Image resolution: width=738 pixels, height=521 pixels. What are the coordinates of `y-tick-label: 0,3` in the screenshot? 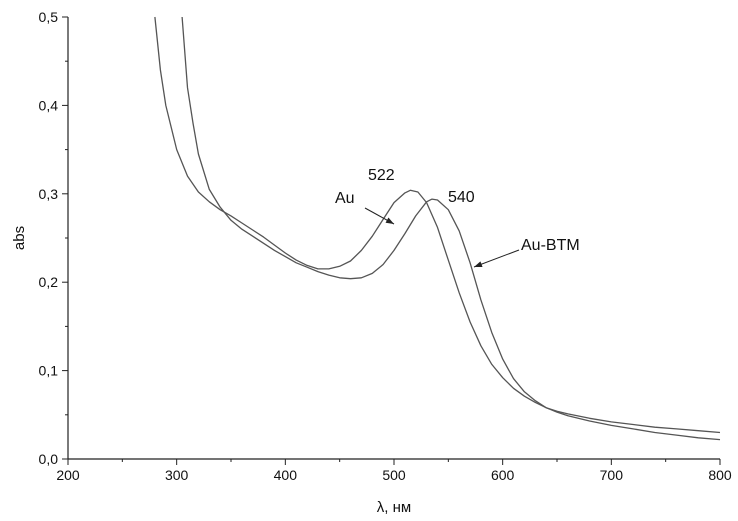 It's located at (49, 194).